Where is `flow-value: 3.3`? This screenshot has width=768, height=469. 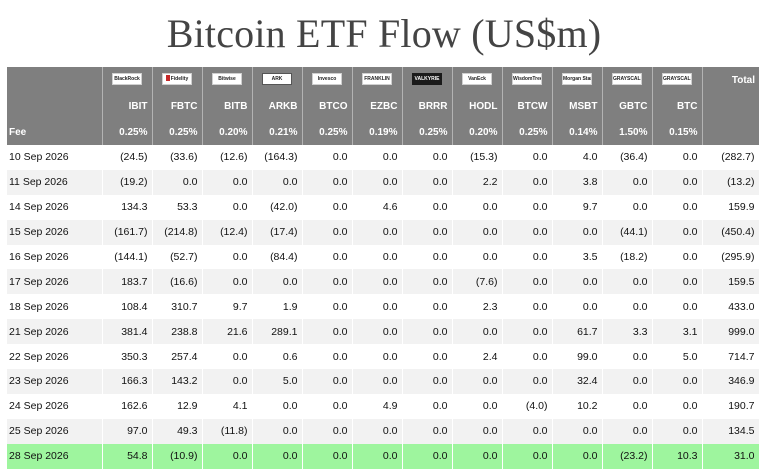
flow-value: 3.3 is located at coordinates (627, 332).